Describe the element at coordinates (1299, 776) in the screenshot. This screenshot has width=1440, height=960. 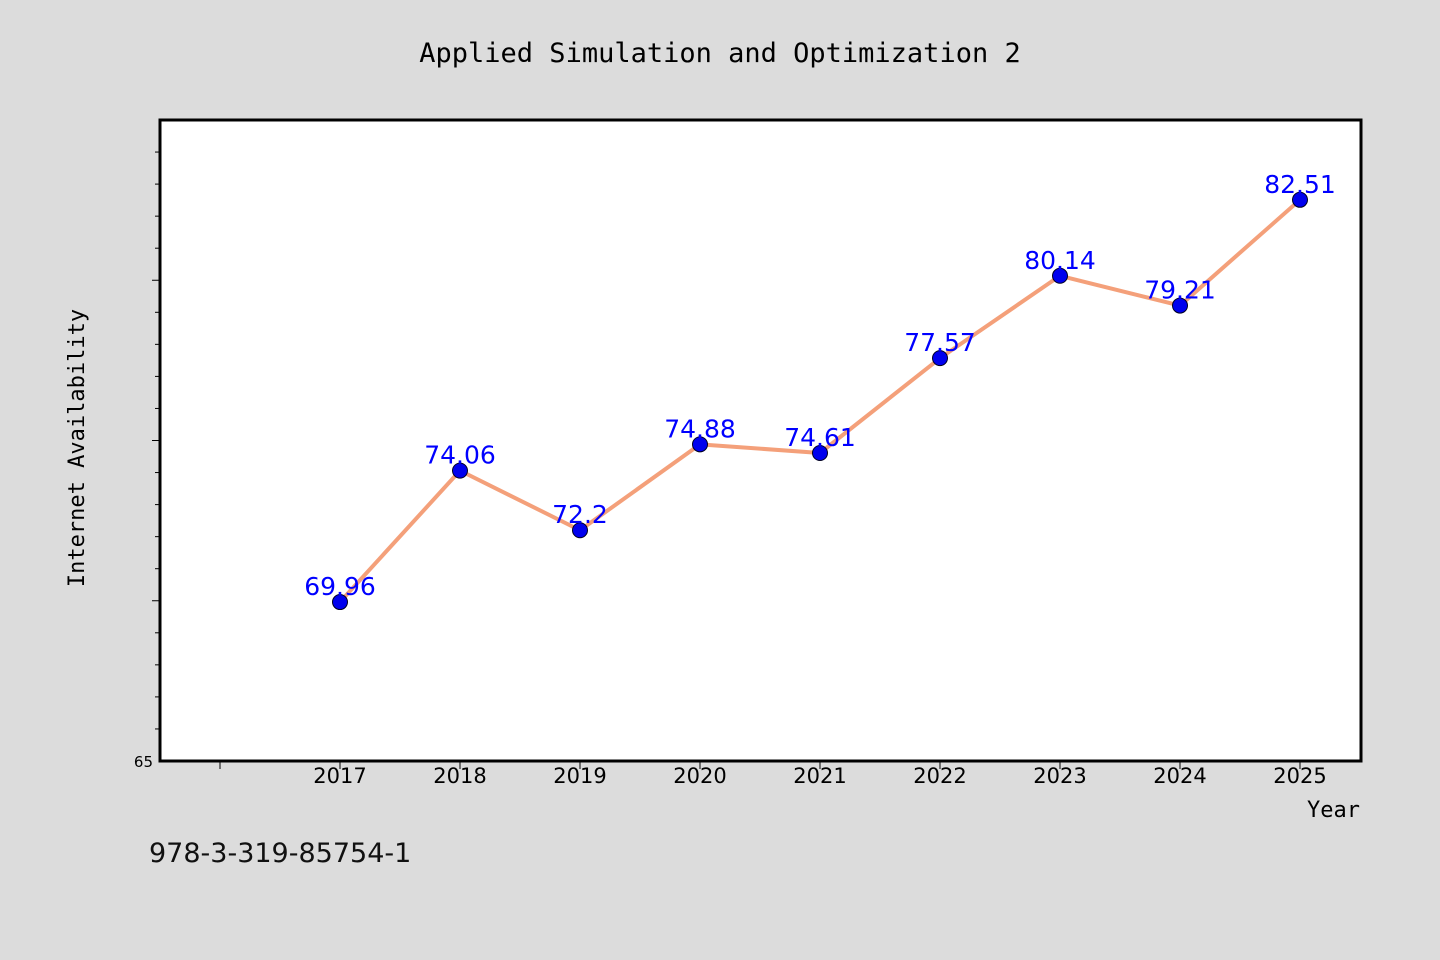
I see `x-tick-label: 2025` at that location.